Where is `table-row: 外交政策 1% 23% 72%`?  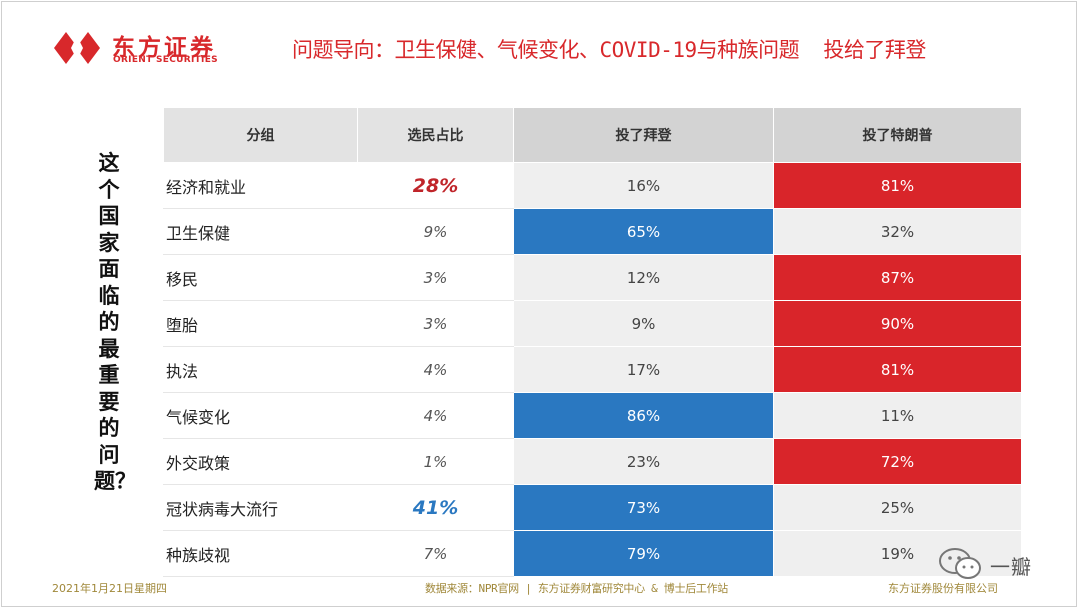 table-row: 外交政策 1% 23% 72% is located at coordinates (592, 461).